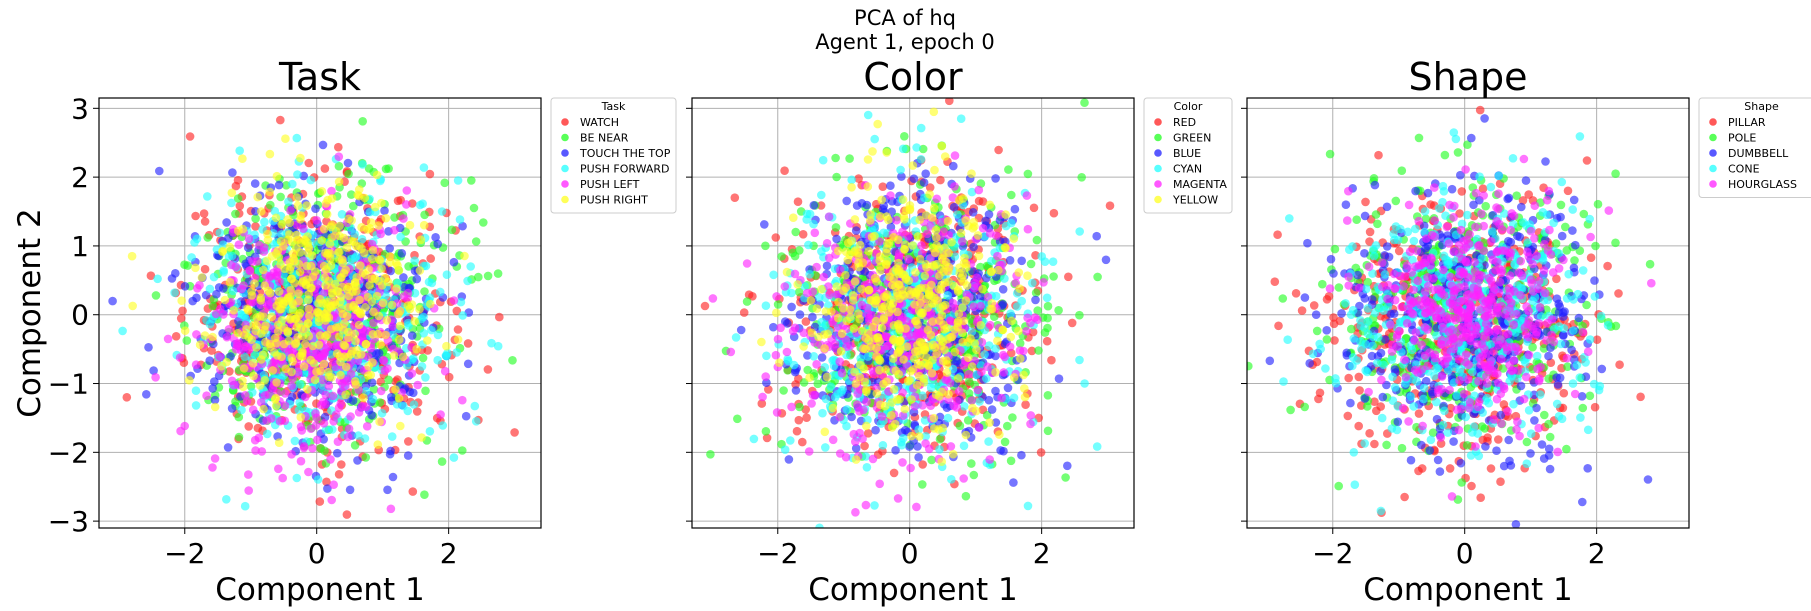  I want to click on legend-marker, so click(565, 137).